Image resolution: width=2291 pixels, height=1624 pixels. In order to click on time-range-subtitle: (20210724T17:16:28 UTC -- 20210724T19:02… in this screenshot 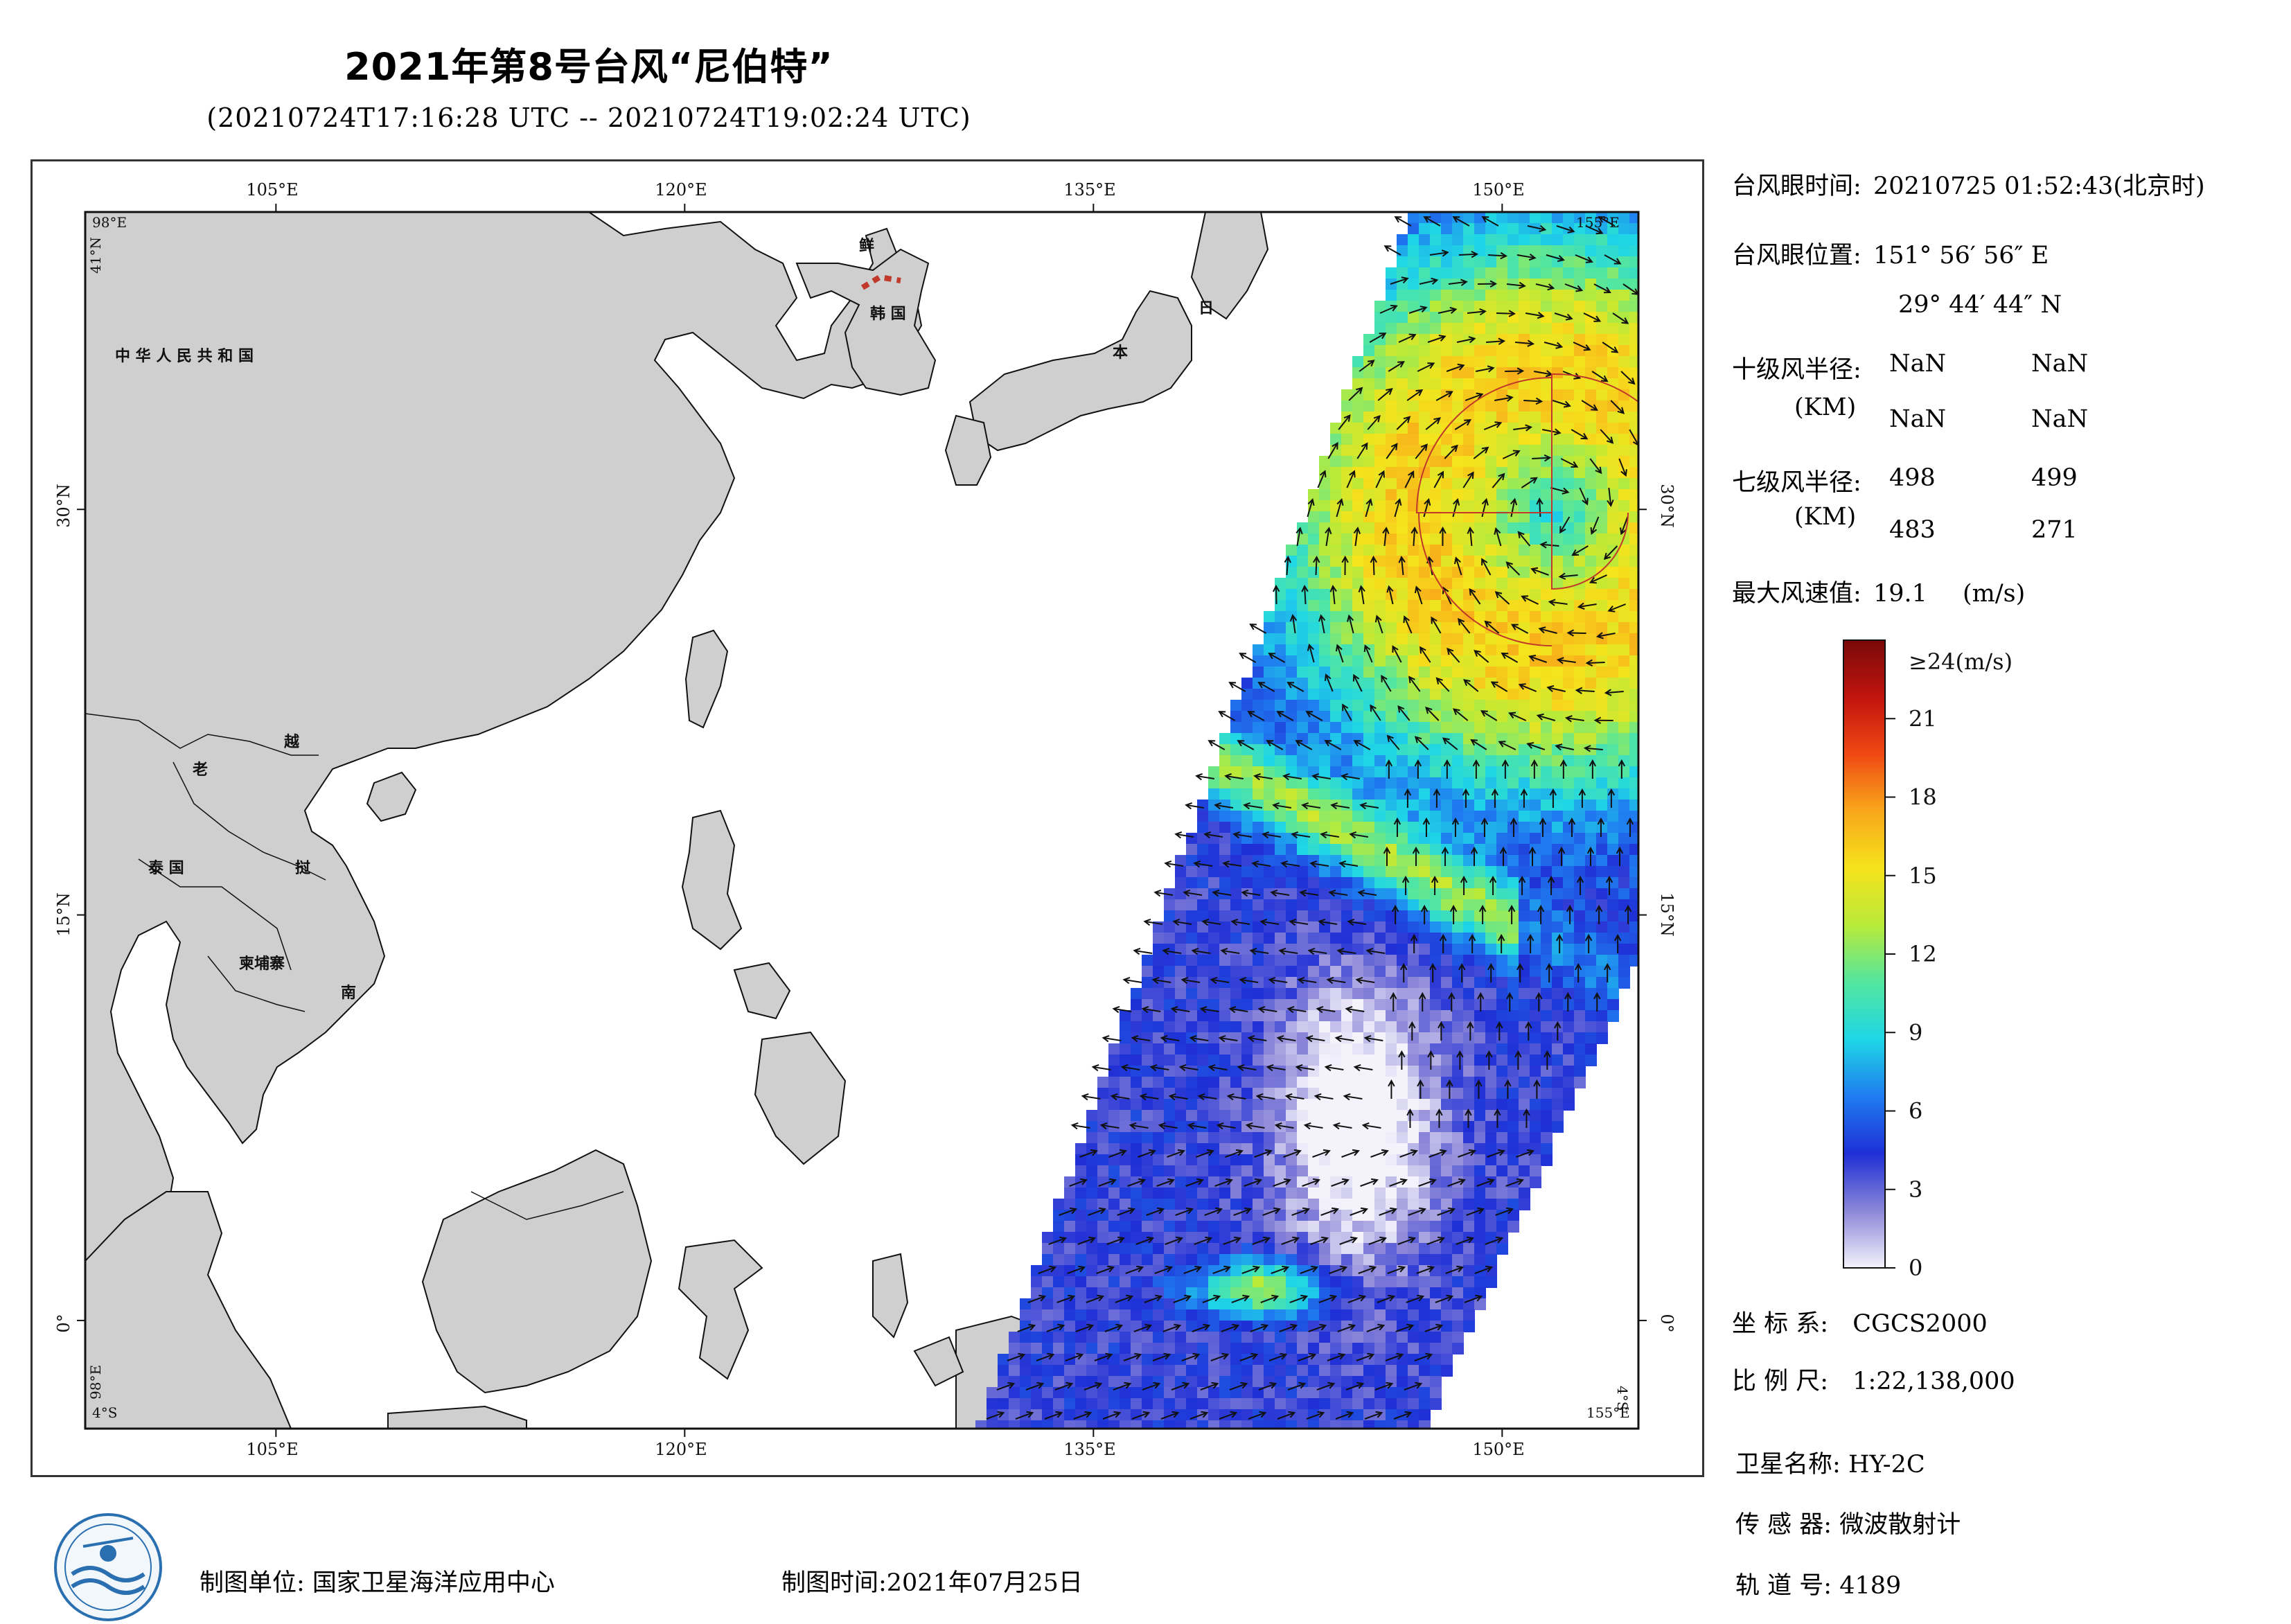, I will do `click(588, 118)`.